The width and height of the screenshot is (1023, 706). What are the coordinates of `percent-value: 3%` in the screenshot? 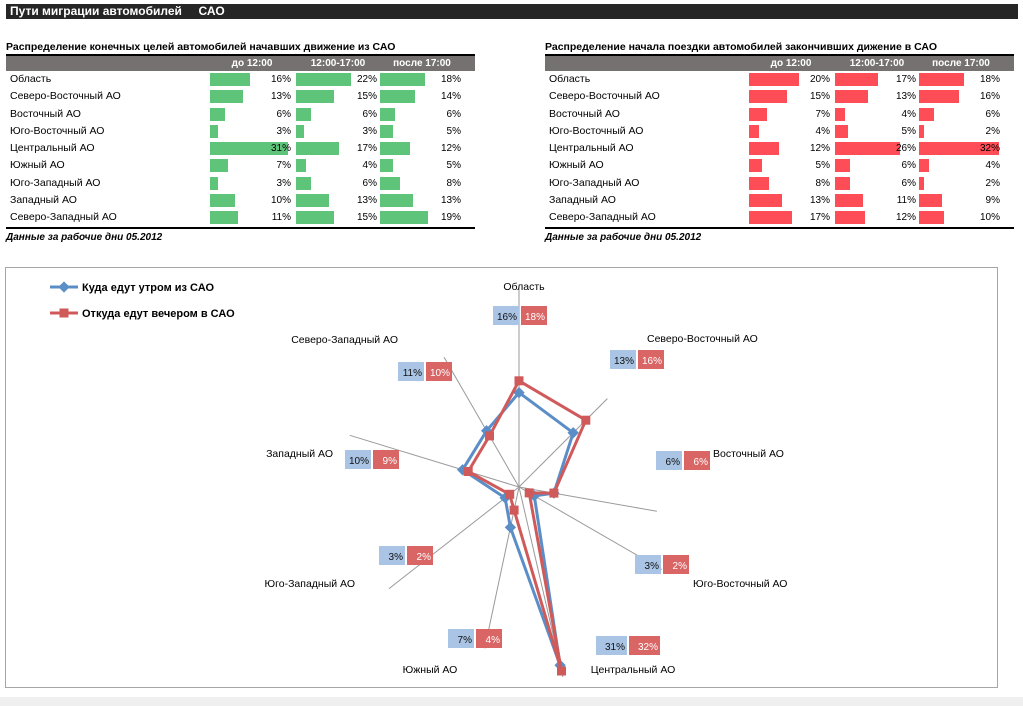 It's located at (283, 131).